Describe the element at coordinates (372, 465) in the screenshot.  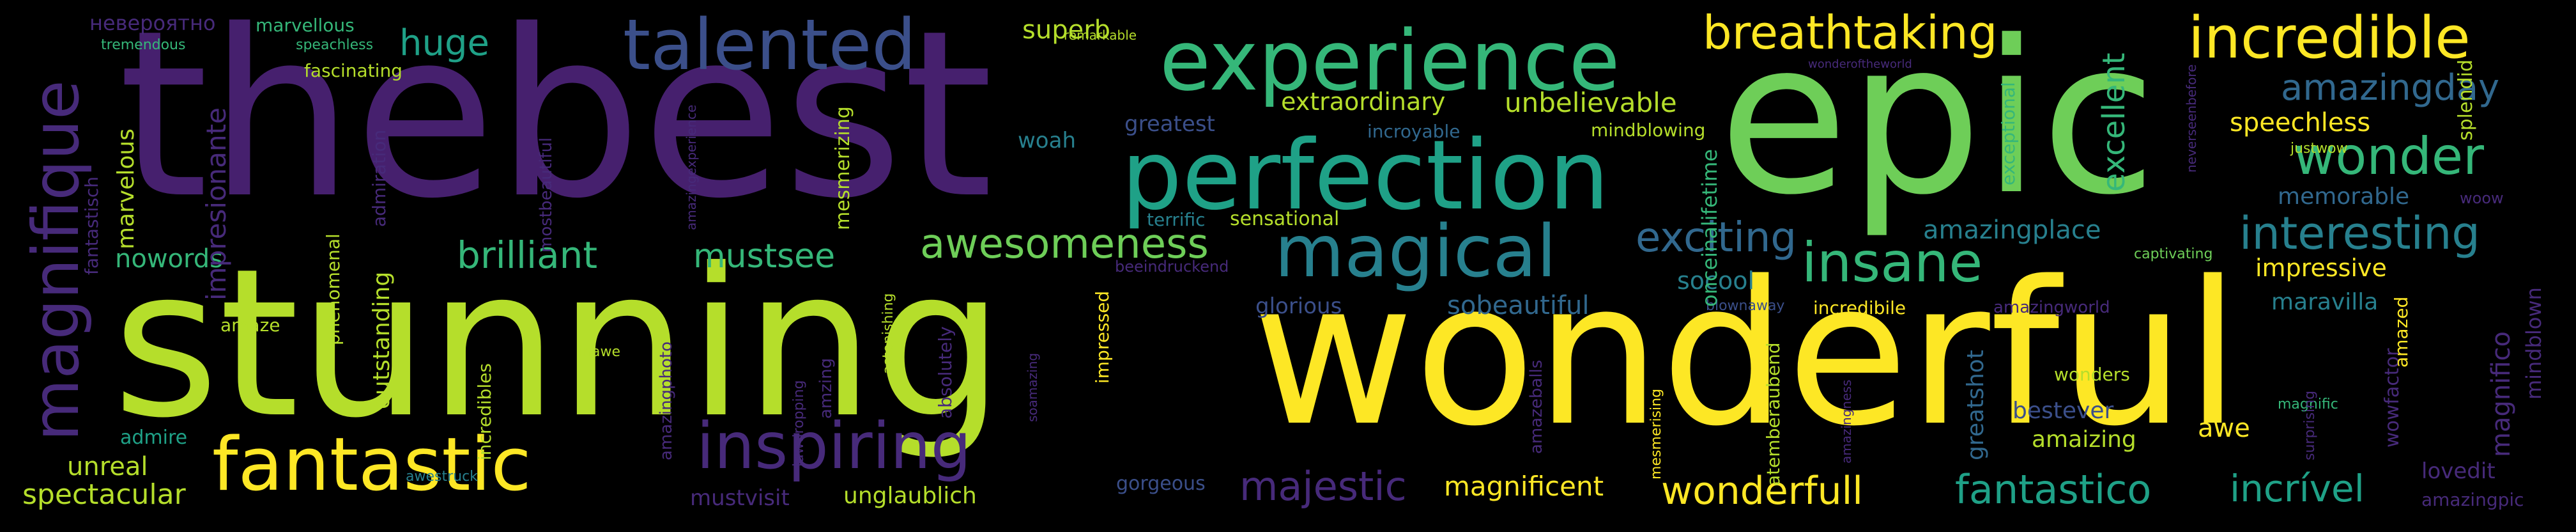
I see `word-fantastic: fantastic` at that location.